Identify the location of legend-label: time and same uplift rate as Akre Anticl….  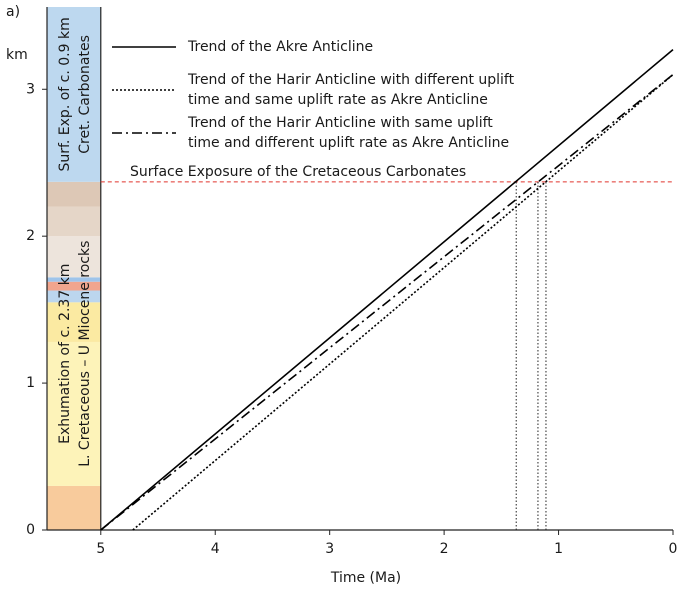
(338, 100).